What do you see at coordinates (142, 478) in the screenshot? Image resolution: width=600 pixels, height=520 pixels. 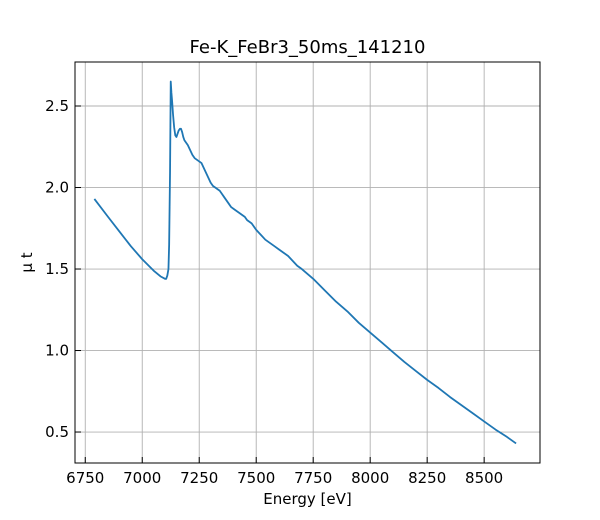 I see `x-tick-label: 7000` at bounding box center [142, 478].